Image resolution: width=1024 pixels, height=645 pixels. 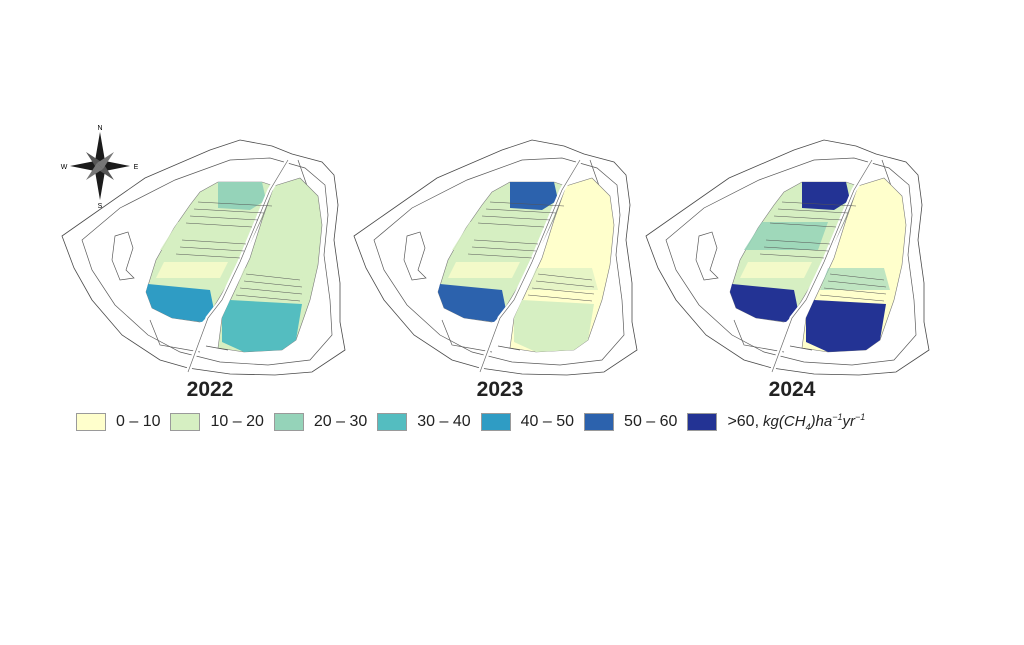 I want to click on legend-item: >60,, so click(x=723, y=422).